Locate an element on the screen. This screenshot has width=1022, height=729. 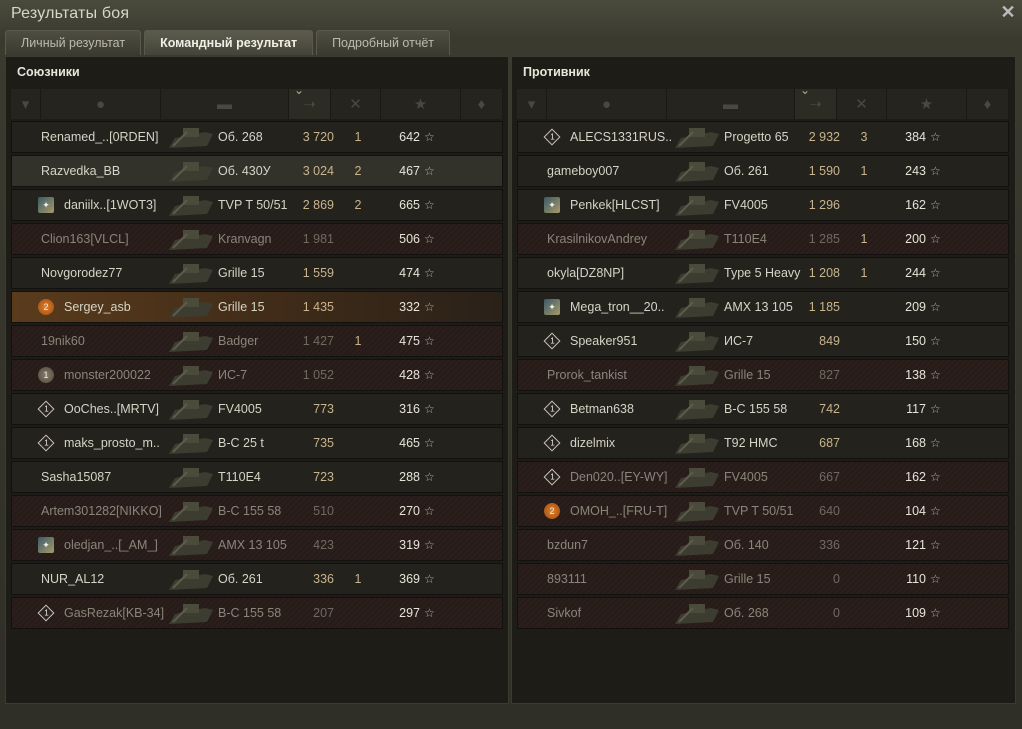
player-row: Renamed_..[0RDEN] Об. 268 3 720 1 642 ☆ is located at coordinates (257, 137).